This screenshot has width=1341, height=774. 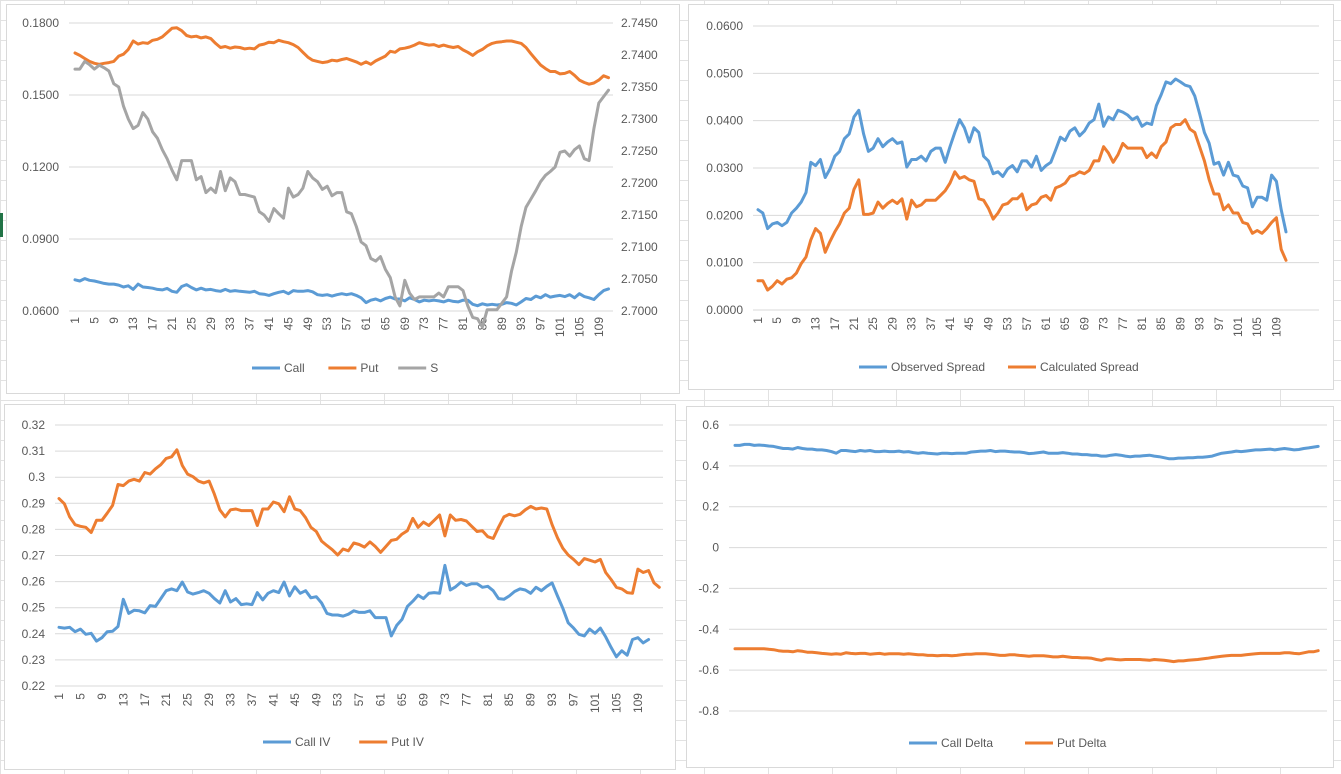 I want to click on series-line-observed-spread, so click(x=1022, y=155).